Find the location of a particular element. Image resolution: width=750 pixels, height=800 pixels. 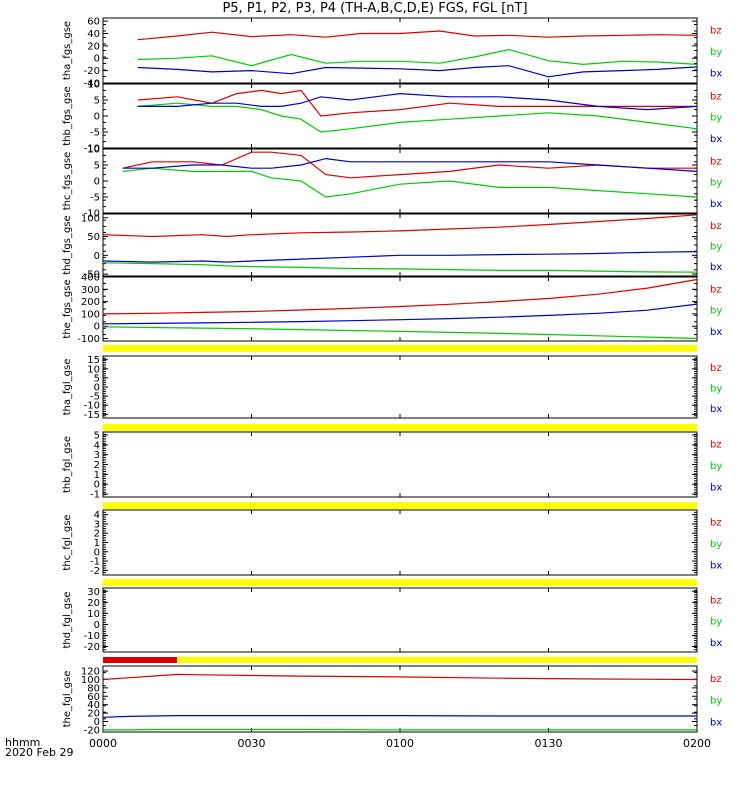

x-tick-label: 0200 is located at coordinates (697, 743).